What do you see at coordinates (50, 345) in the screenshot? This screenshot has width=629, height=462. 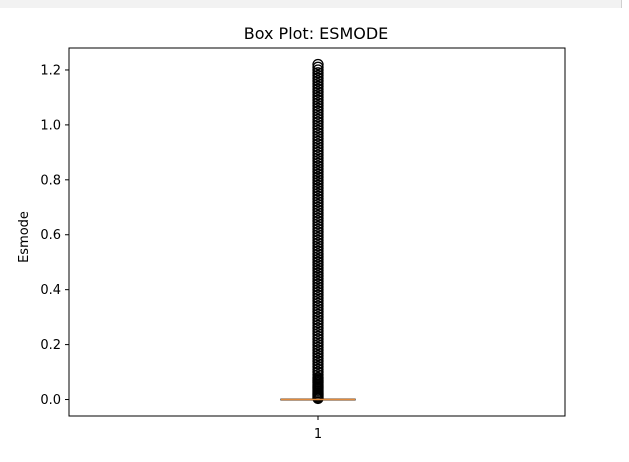 I see `y-tick-label: 0.2` at bounding box center [50, 345].